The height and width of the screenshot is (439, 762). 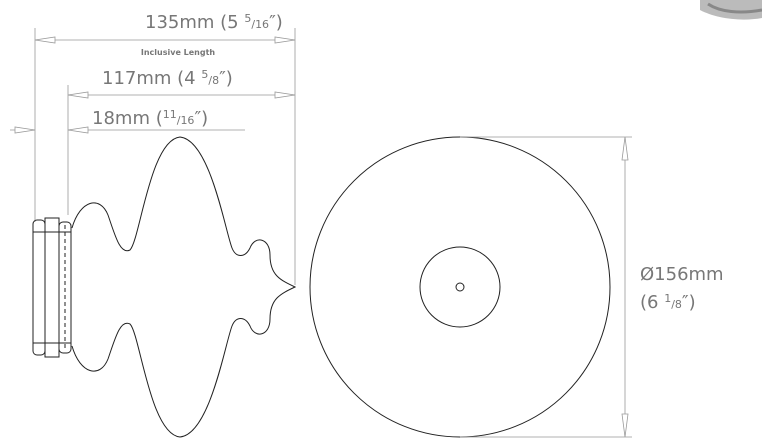 What do you see at coordinates (214, 23) in the screenshot?
I see `overall-length: 135mm (5 5/16″)` at bounding box center [214, 23].